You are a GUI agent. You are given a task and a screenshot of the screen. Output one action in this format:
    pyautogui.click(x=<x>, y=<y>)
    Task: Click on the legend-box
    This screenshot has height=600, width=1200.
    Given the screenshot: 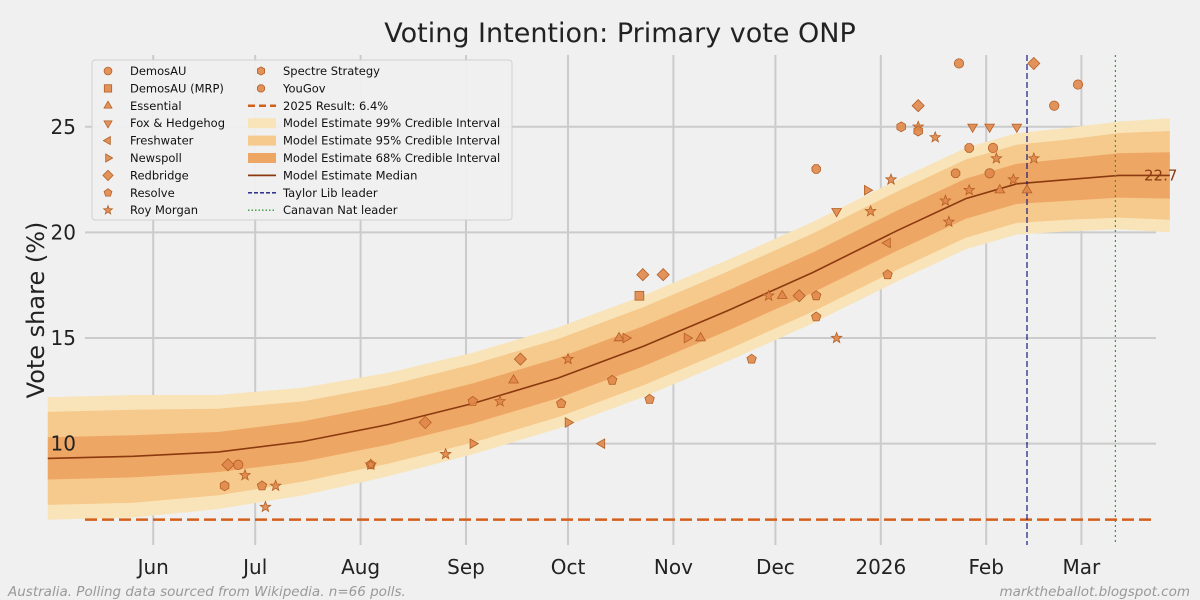 What is the action you would take?
    pyautogui.click(x=302, y=140)
    